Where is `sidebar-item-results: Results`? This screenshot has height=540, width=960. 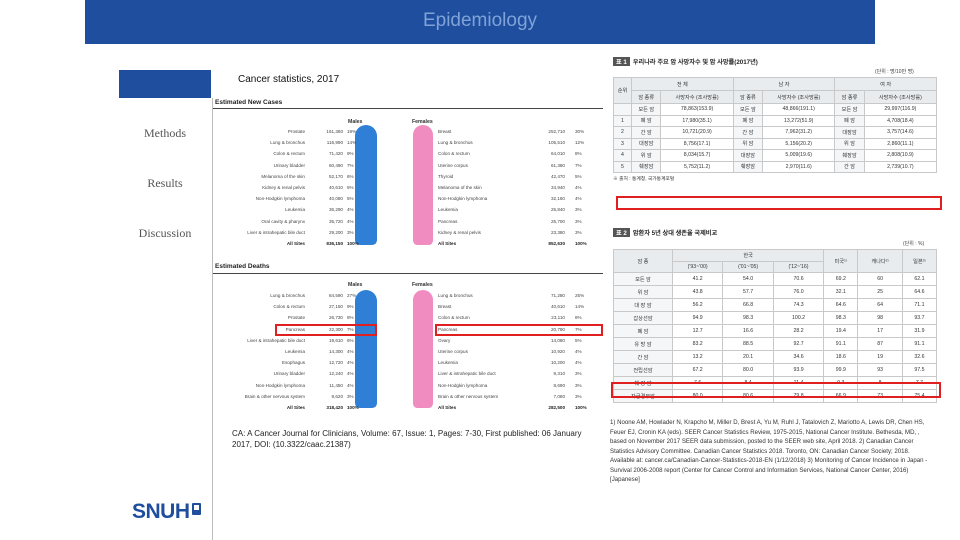 sidebar-item-results: Results is located at coordinates (165, 183).